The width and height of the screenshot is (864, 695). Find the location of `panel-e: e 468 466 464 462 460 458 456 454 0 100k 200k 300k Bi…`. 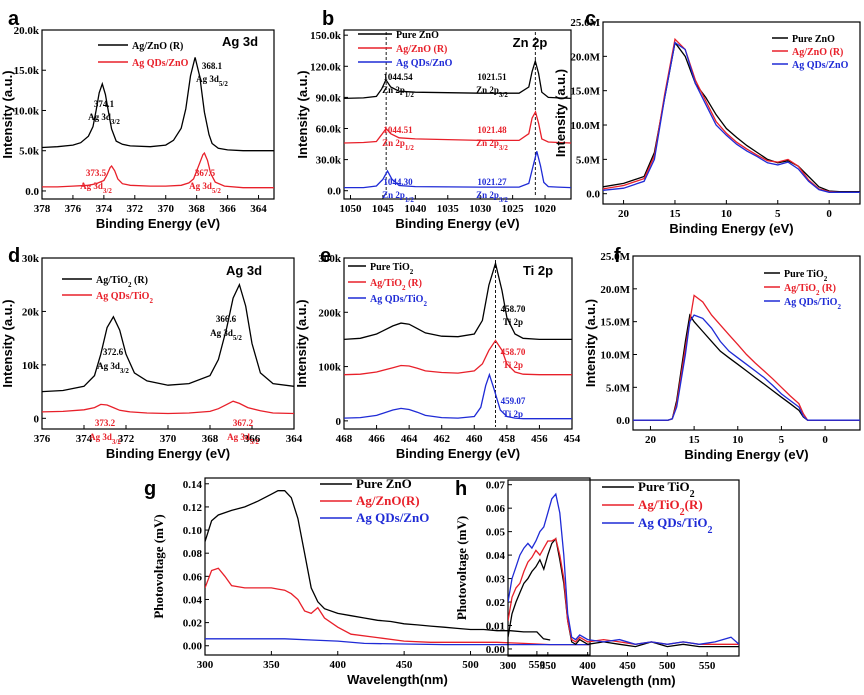

panel-e: e 468 466 464 462 460 458 456 454 0 100k 200k 300k Bi… is located at coordinates (437, 353).